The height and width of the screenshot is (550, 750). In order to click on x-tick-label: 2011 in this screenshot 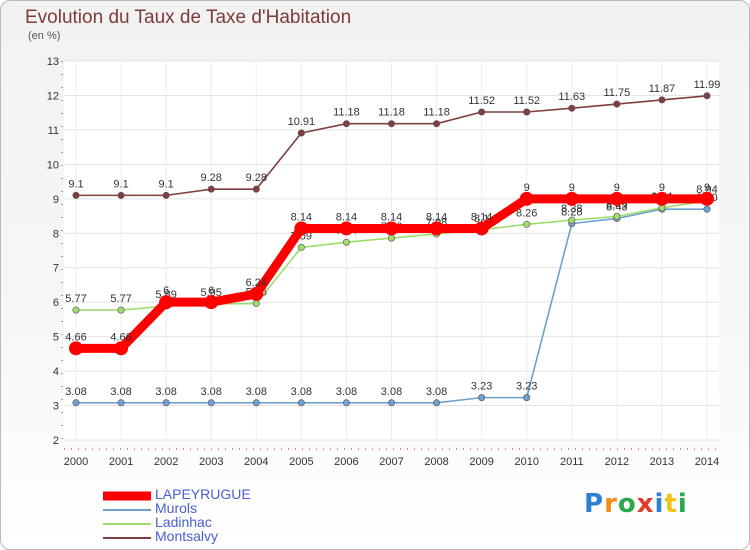, I will do `click(572, 462)`.